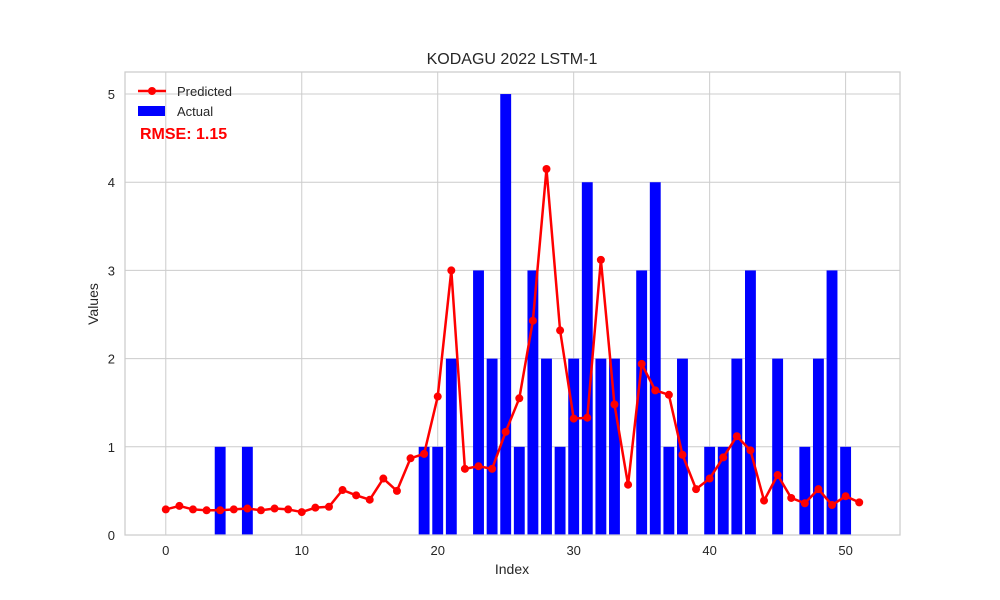 The image size is (1000, 600). I want to click on y-tick-label: 0, so click(111, 535).